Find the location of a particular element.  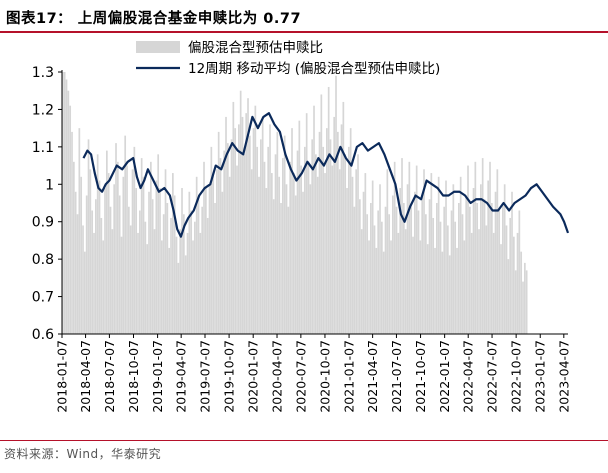

x-tick-label: 2021-01-07 is located at coordinates (349, 376).